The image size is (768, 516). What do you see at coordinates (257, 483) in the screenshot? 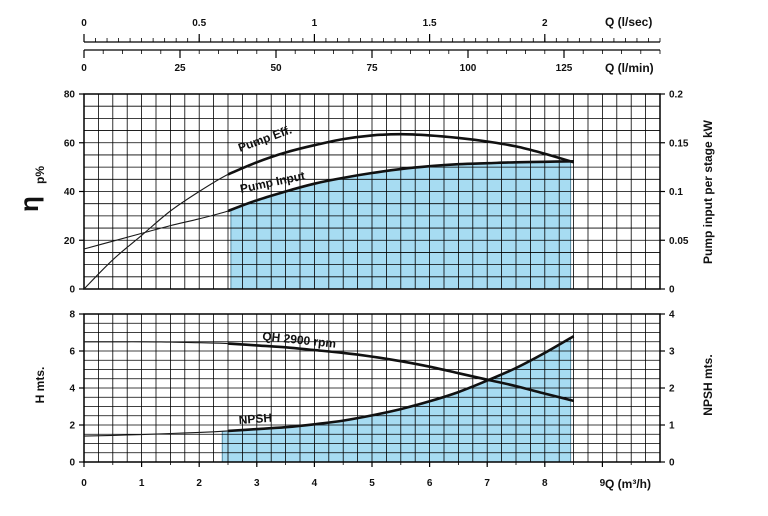
I see `x-tick-label: 3` at bounding box center [257, 483].